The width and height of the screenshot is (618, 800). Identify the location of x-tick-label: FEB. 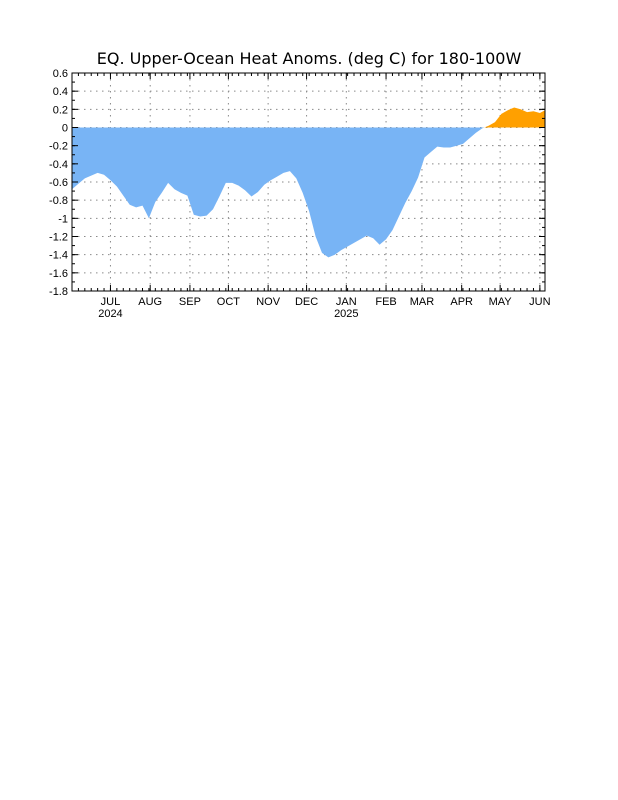
(385, 302).